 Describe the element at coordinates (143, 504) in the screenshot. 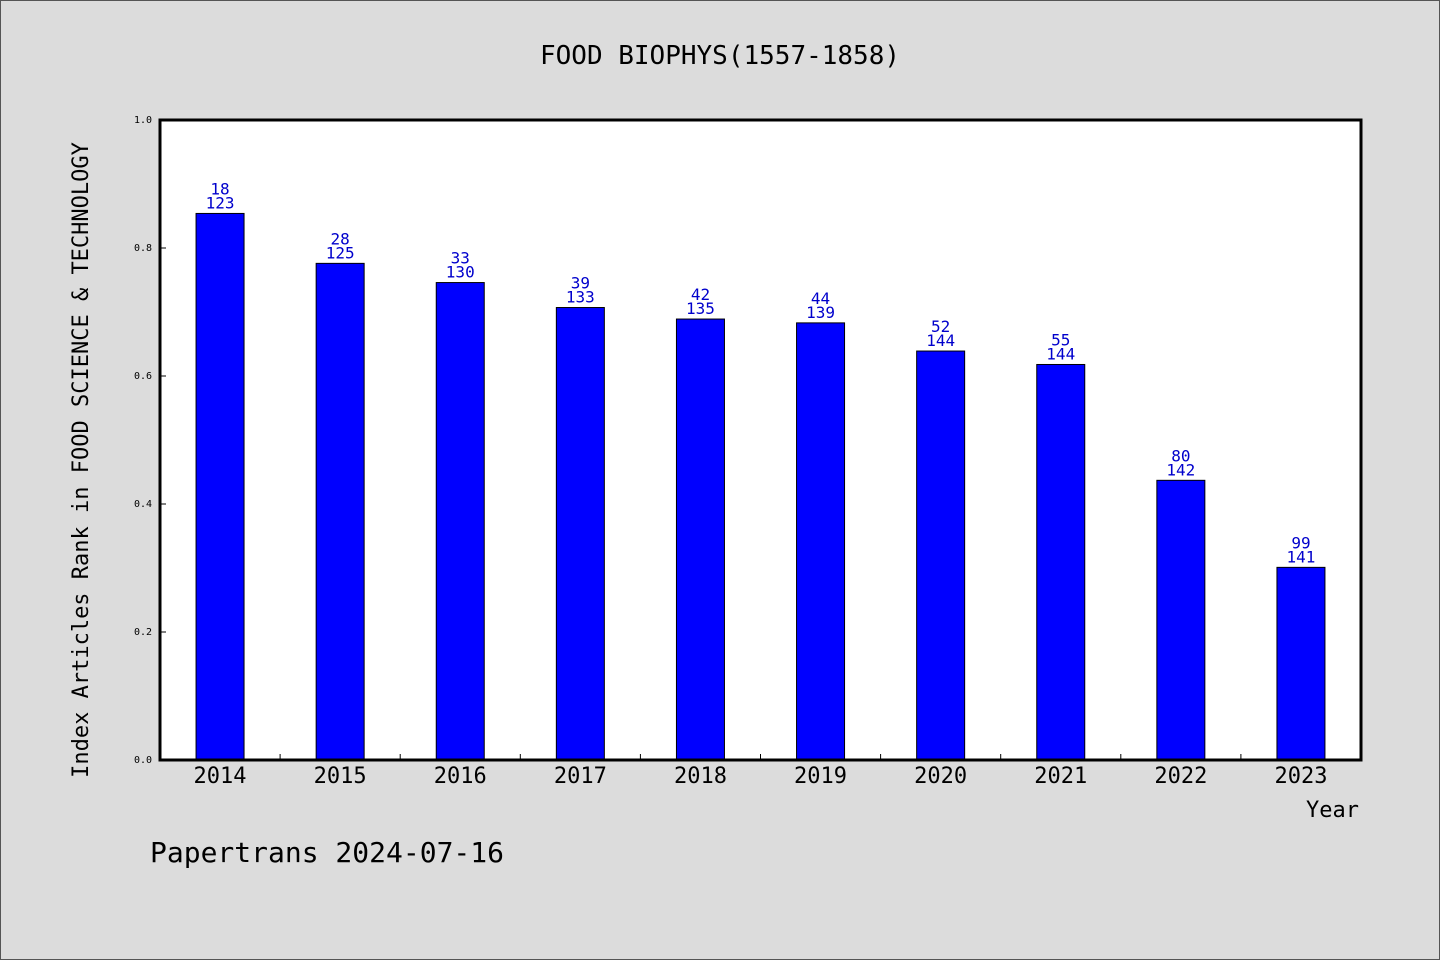

I see `y-tick-label: 0.4` at that location.